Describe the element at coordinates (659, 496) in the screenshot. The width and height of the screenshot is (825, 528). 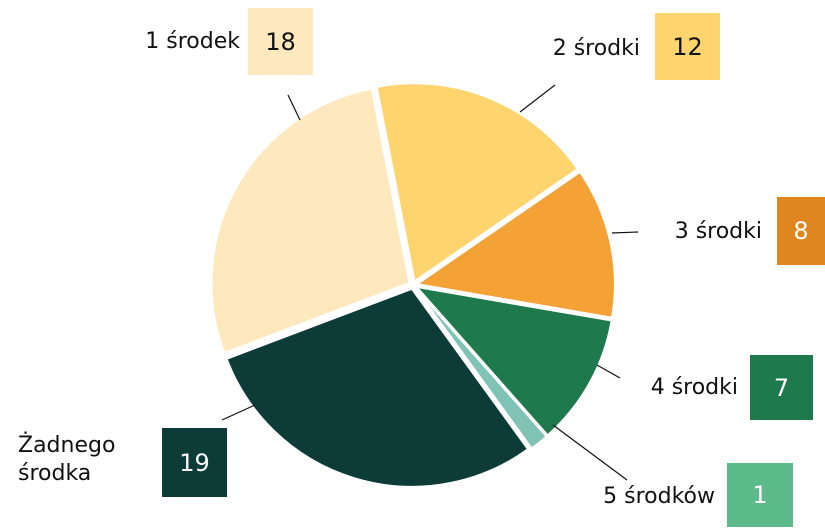
I see `slice-label: 5 środków` at that location.